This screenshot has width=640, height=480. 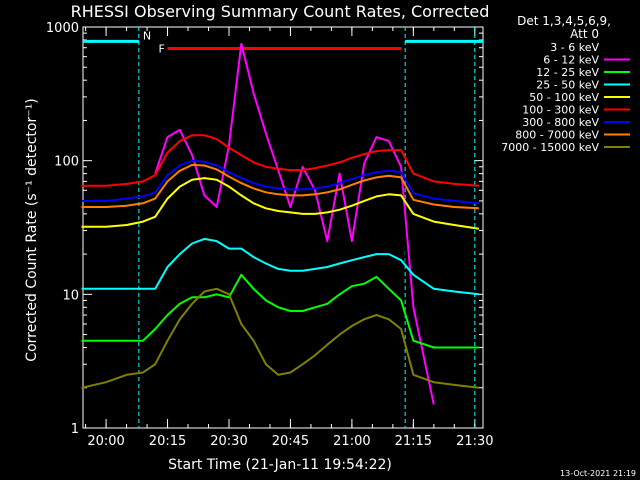 I want to click on legend-item-label: 7000 - 15000 keV, so click(x=550, y=147).